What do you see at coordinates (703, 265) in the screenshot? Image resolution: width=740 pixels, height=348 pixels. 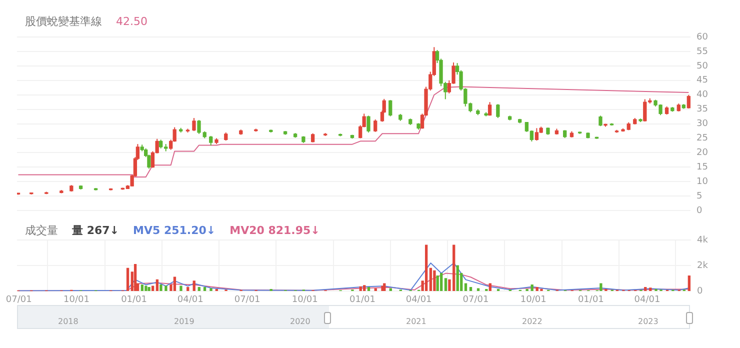 I see `y-tick-label: 2k` at bounding box center [703, 265].